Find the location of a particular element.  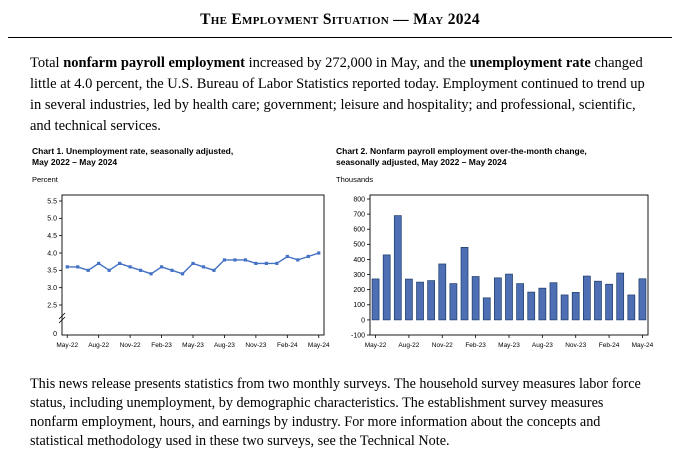

svg-text: Nov-22 is located at coordinates (130, 345).